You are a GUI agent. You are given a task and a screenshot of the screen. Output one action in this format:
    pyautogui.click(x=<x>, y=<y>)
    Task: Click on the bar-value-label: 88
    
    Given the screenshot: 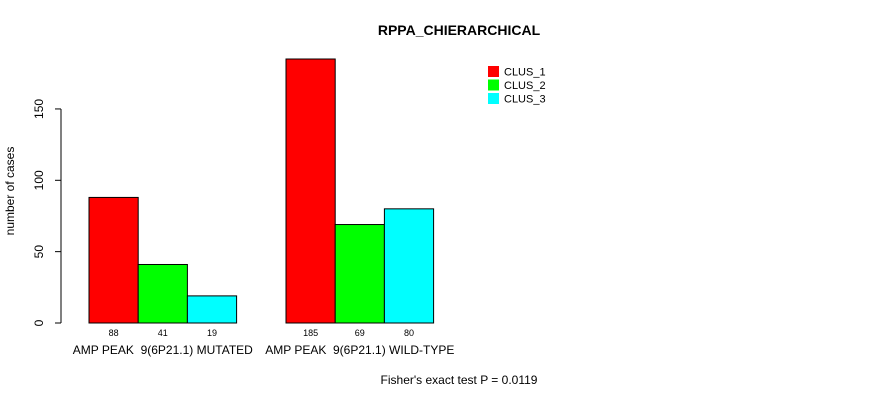 What is the action you would take?
    pyautogui.click(x=114, y=333)
    